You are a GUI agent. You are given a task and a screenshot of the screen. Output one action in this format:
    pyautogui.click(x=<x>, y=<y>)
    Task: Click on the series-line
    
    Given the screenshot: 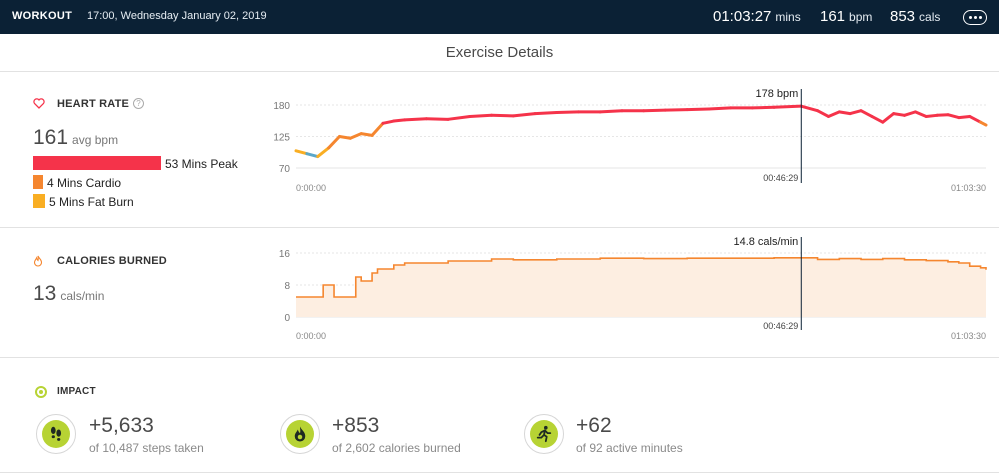 What is the action you would take?
    pyautogui.click(x=641, y=277)
    